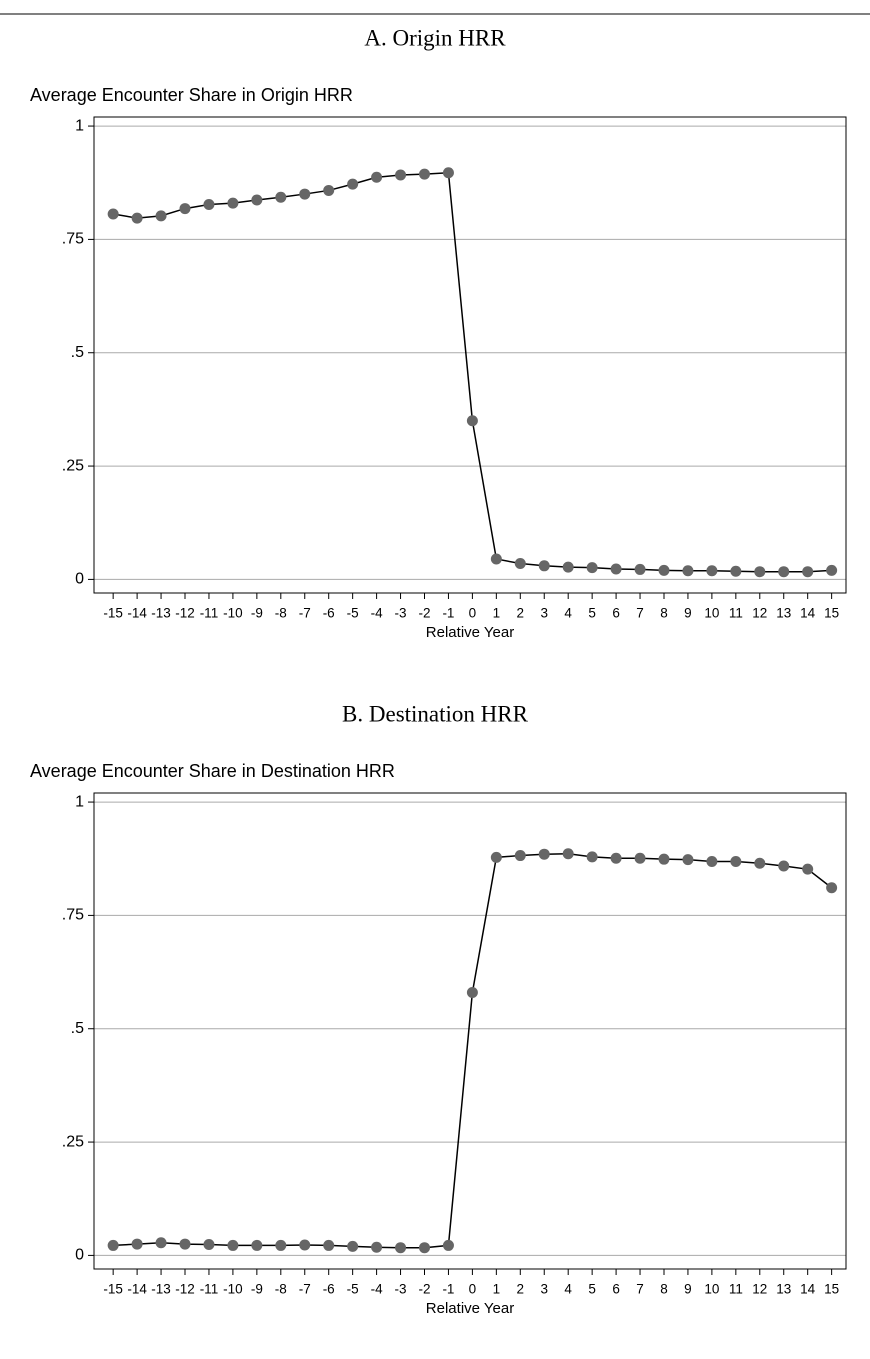 This screenshot has height=1359, width=870. I want to click on x-tick-label: 15, so click(831, 1289).